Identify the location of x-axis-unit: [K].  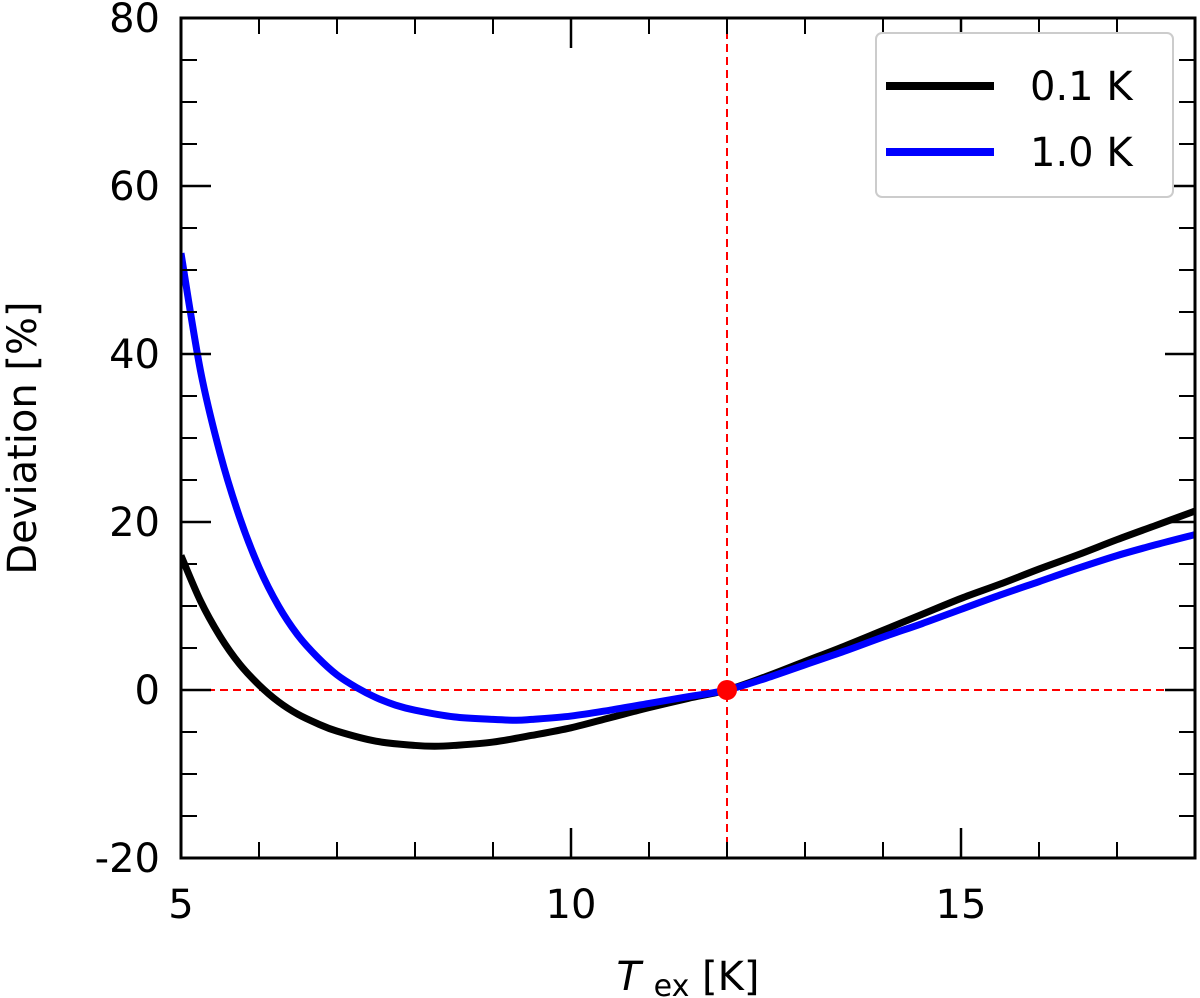
(730, 976).